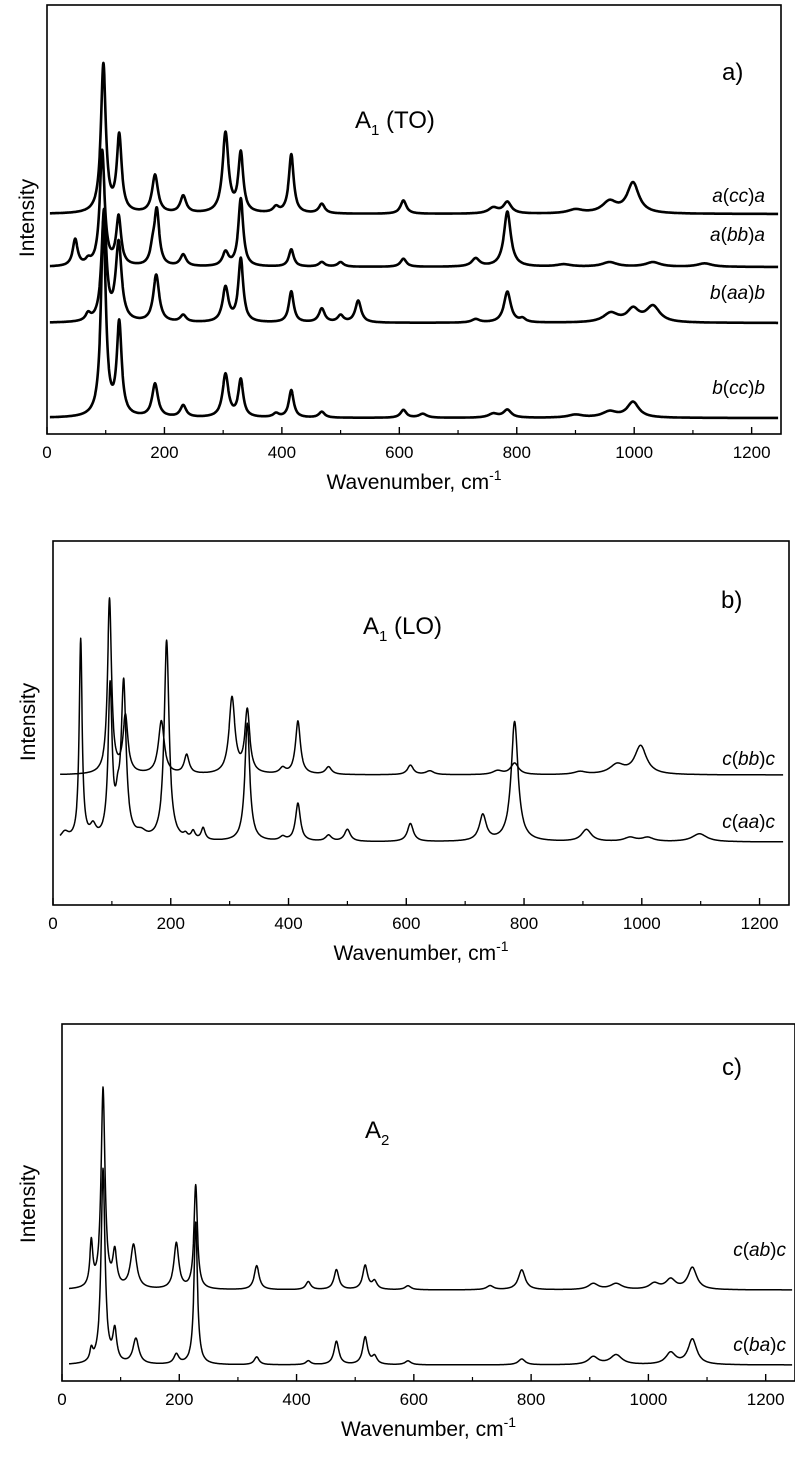 Image resolution: width=795 pixels, height=1466 pixels. What do you see at coordinates (407, 120) in the screenshot?
I see `mode-label-rest: (TO)` at bounding box center [407, 120].